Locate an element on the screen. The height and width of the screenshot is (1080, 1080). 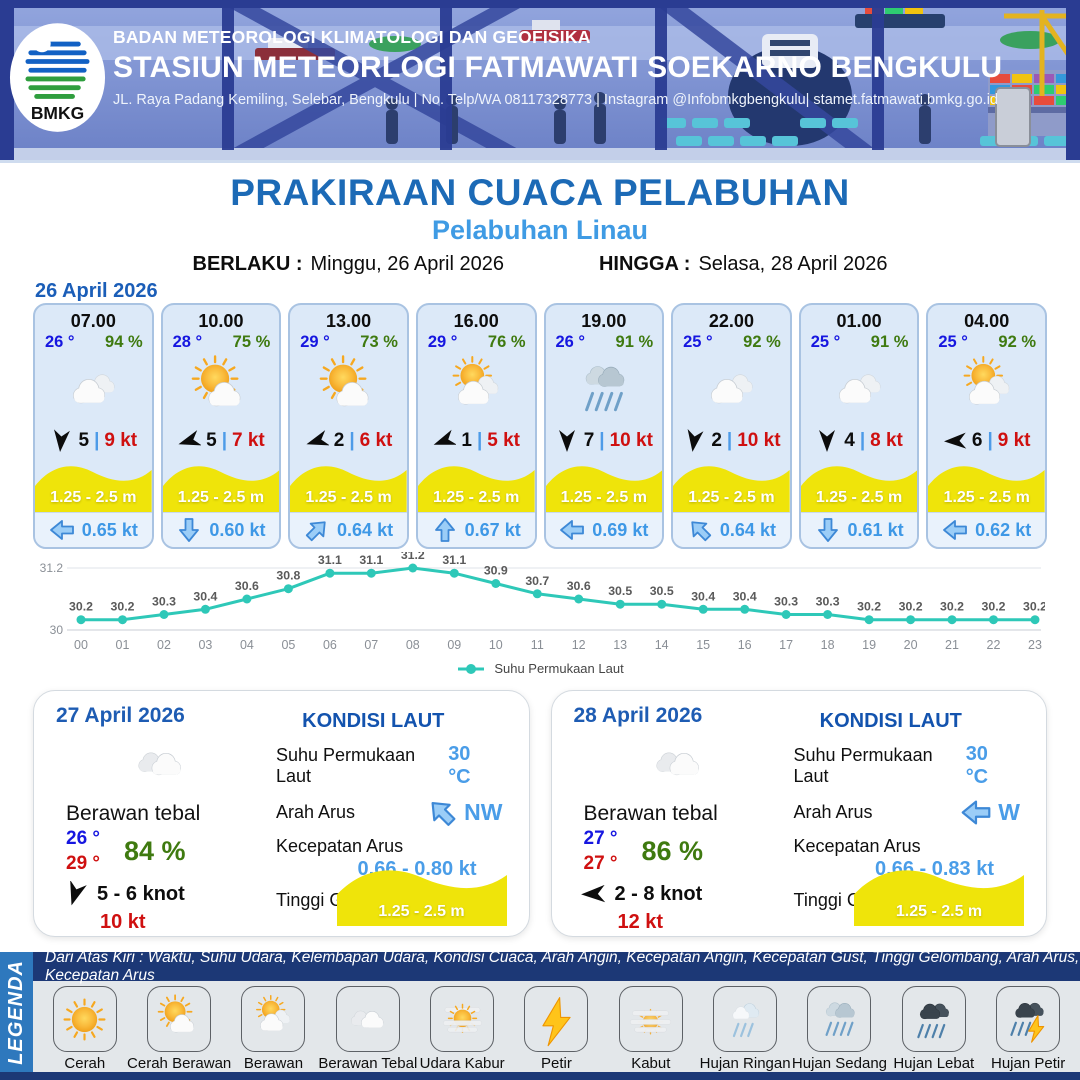
svg-text: 02 is located at coordinates (164, 645).